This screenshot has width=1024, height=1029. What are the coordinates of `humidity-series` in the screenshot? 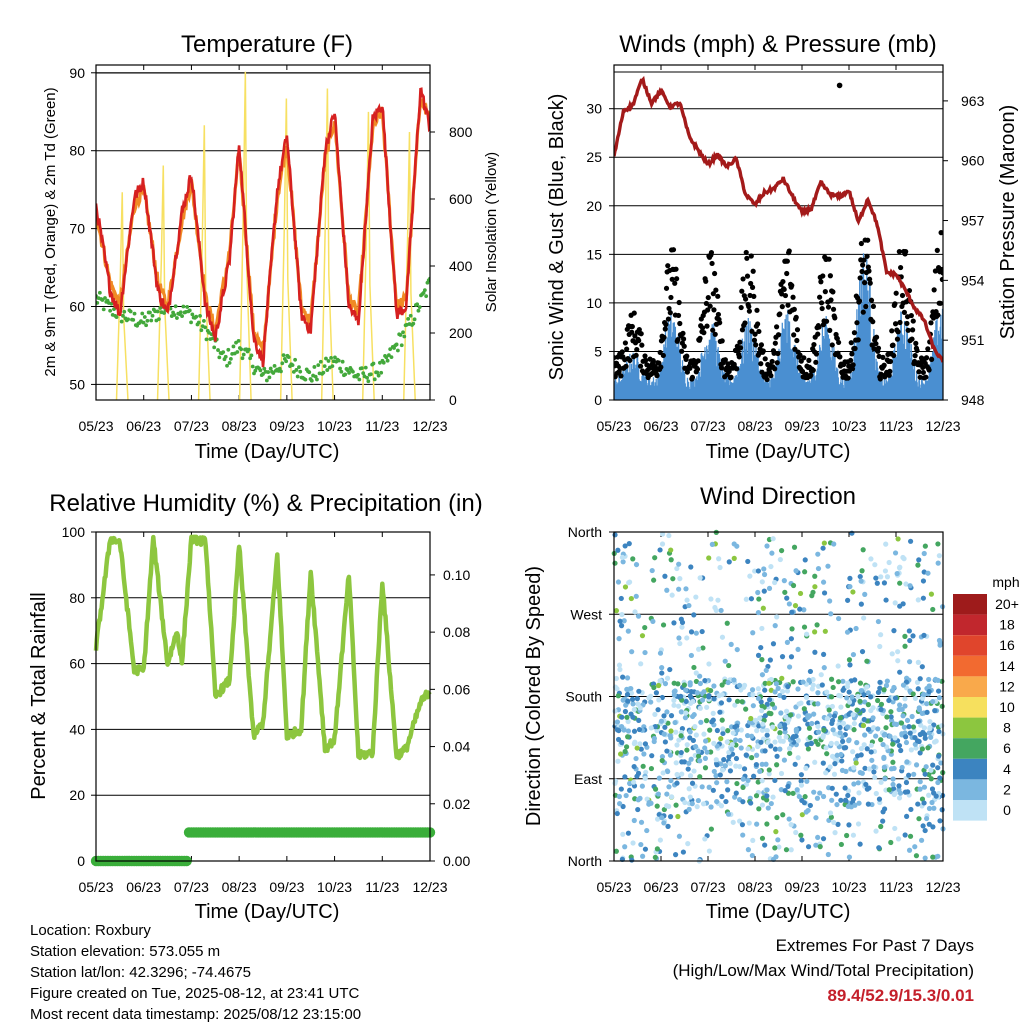 It's located at (263, 700).